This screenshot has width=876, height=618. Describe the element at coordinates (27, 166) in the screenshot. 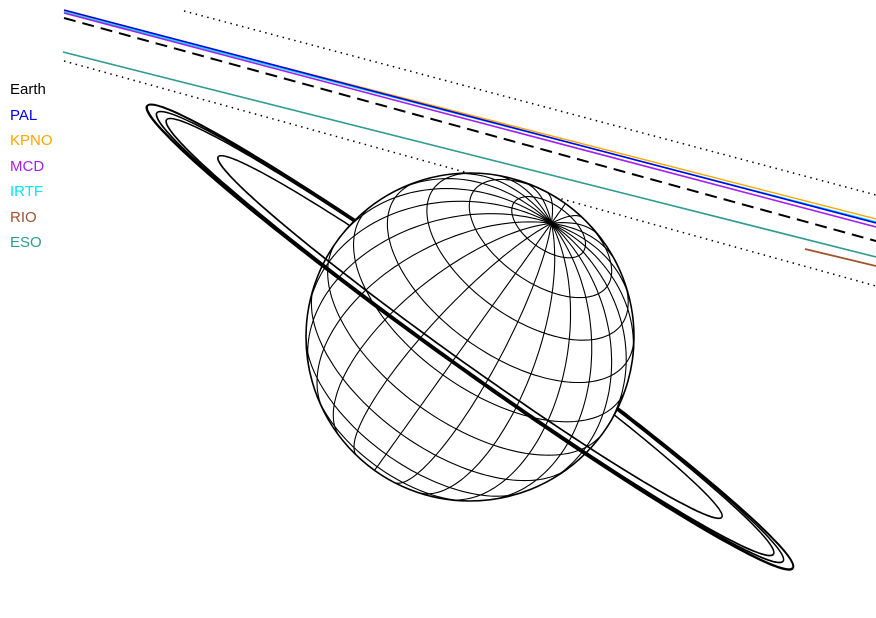

I see `legend-item-mcd: MCD` at that location.